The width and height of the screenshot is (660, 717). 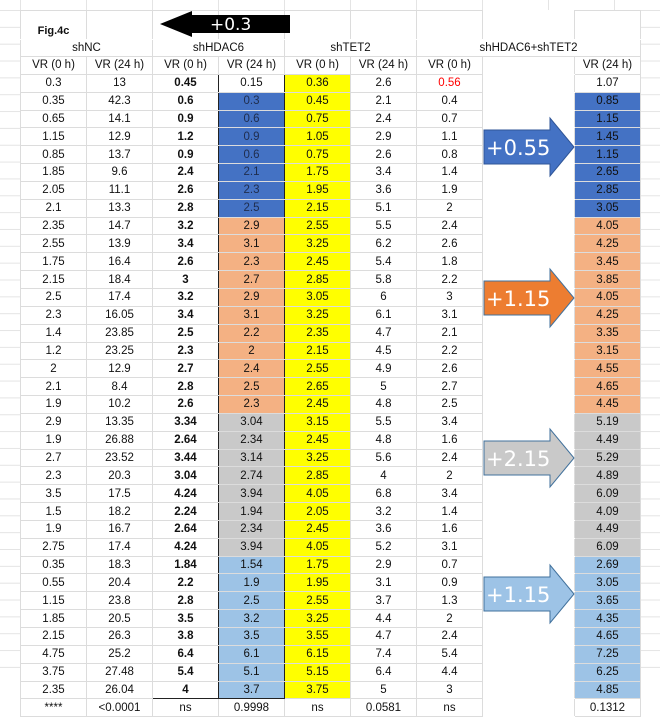 I want to click on cell, so click(x=607, y=25).